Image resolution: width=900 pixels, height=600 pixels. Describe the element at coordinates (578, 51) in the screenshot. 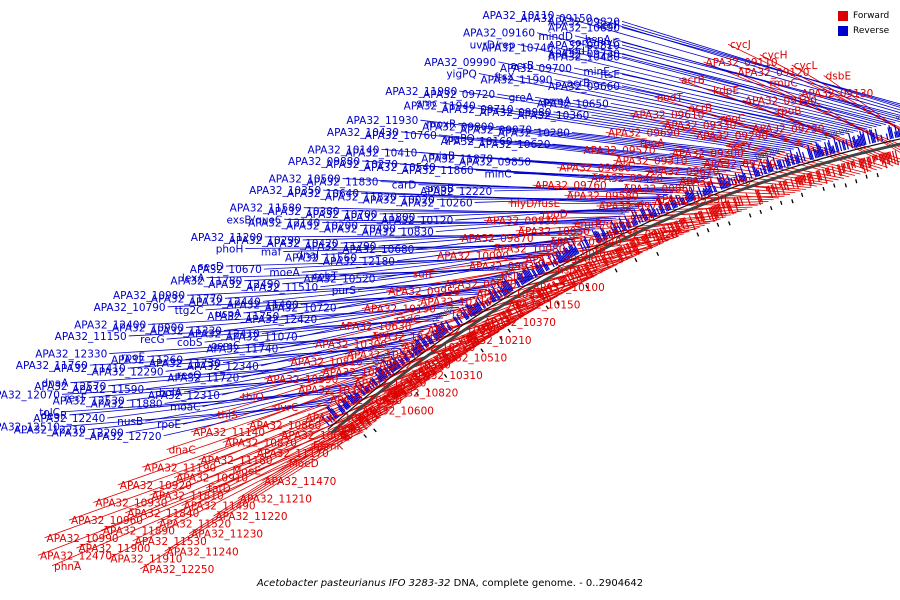

I see `reverse-gene-label: nodT` at that location.